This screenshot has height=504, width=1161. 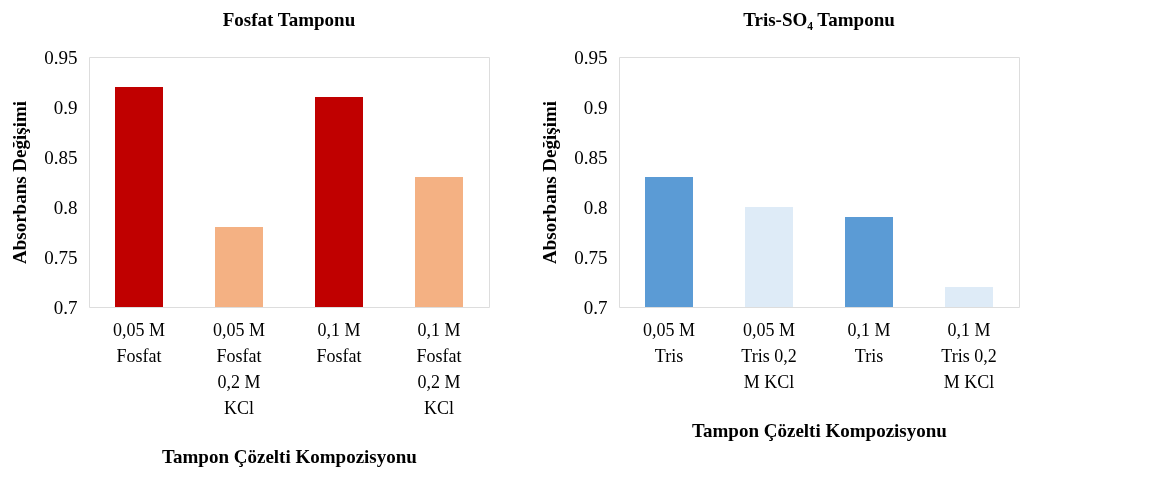 What do you see at coordinates (139, 342) in the screenshot?
I see `x-tick-label: 0,05 M Fosfat` at bounding box center [139, 342].